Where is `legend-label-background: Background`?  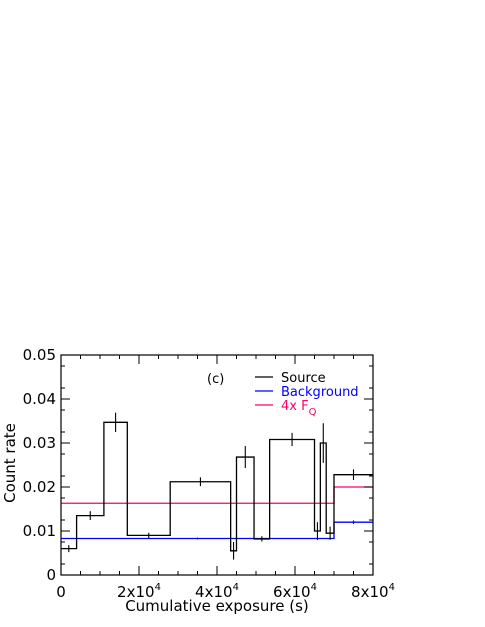 legend-label-background: Background is located at coordinates (320, 392).